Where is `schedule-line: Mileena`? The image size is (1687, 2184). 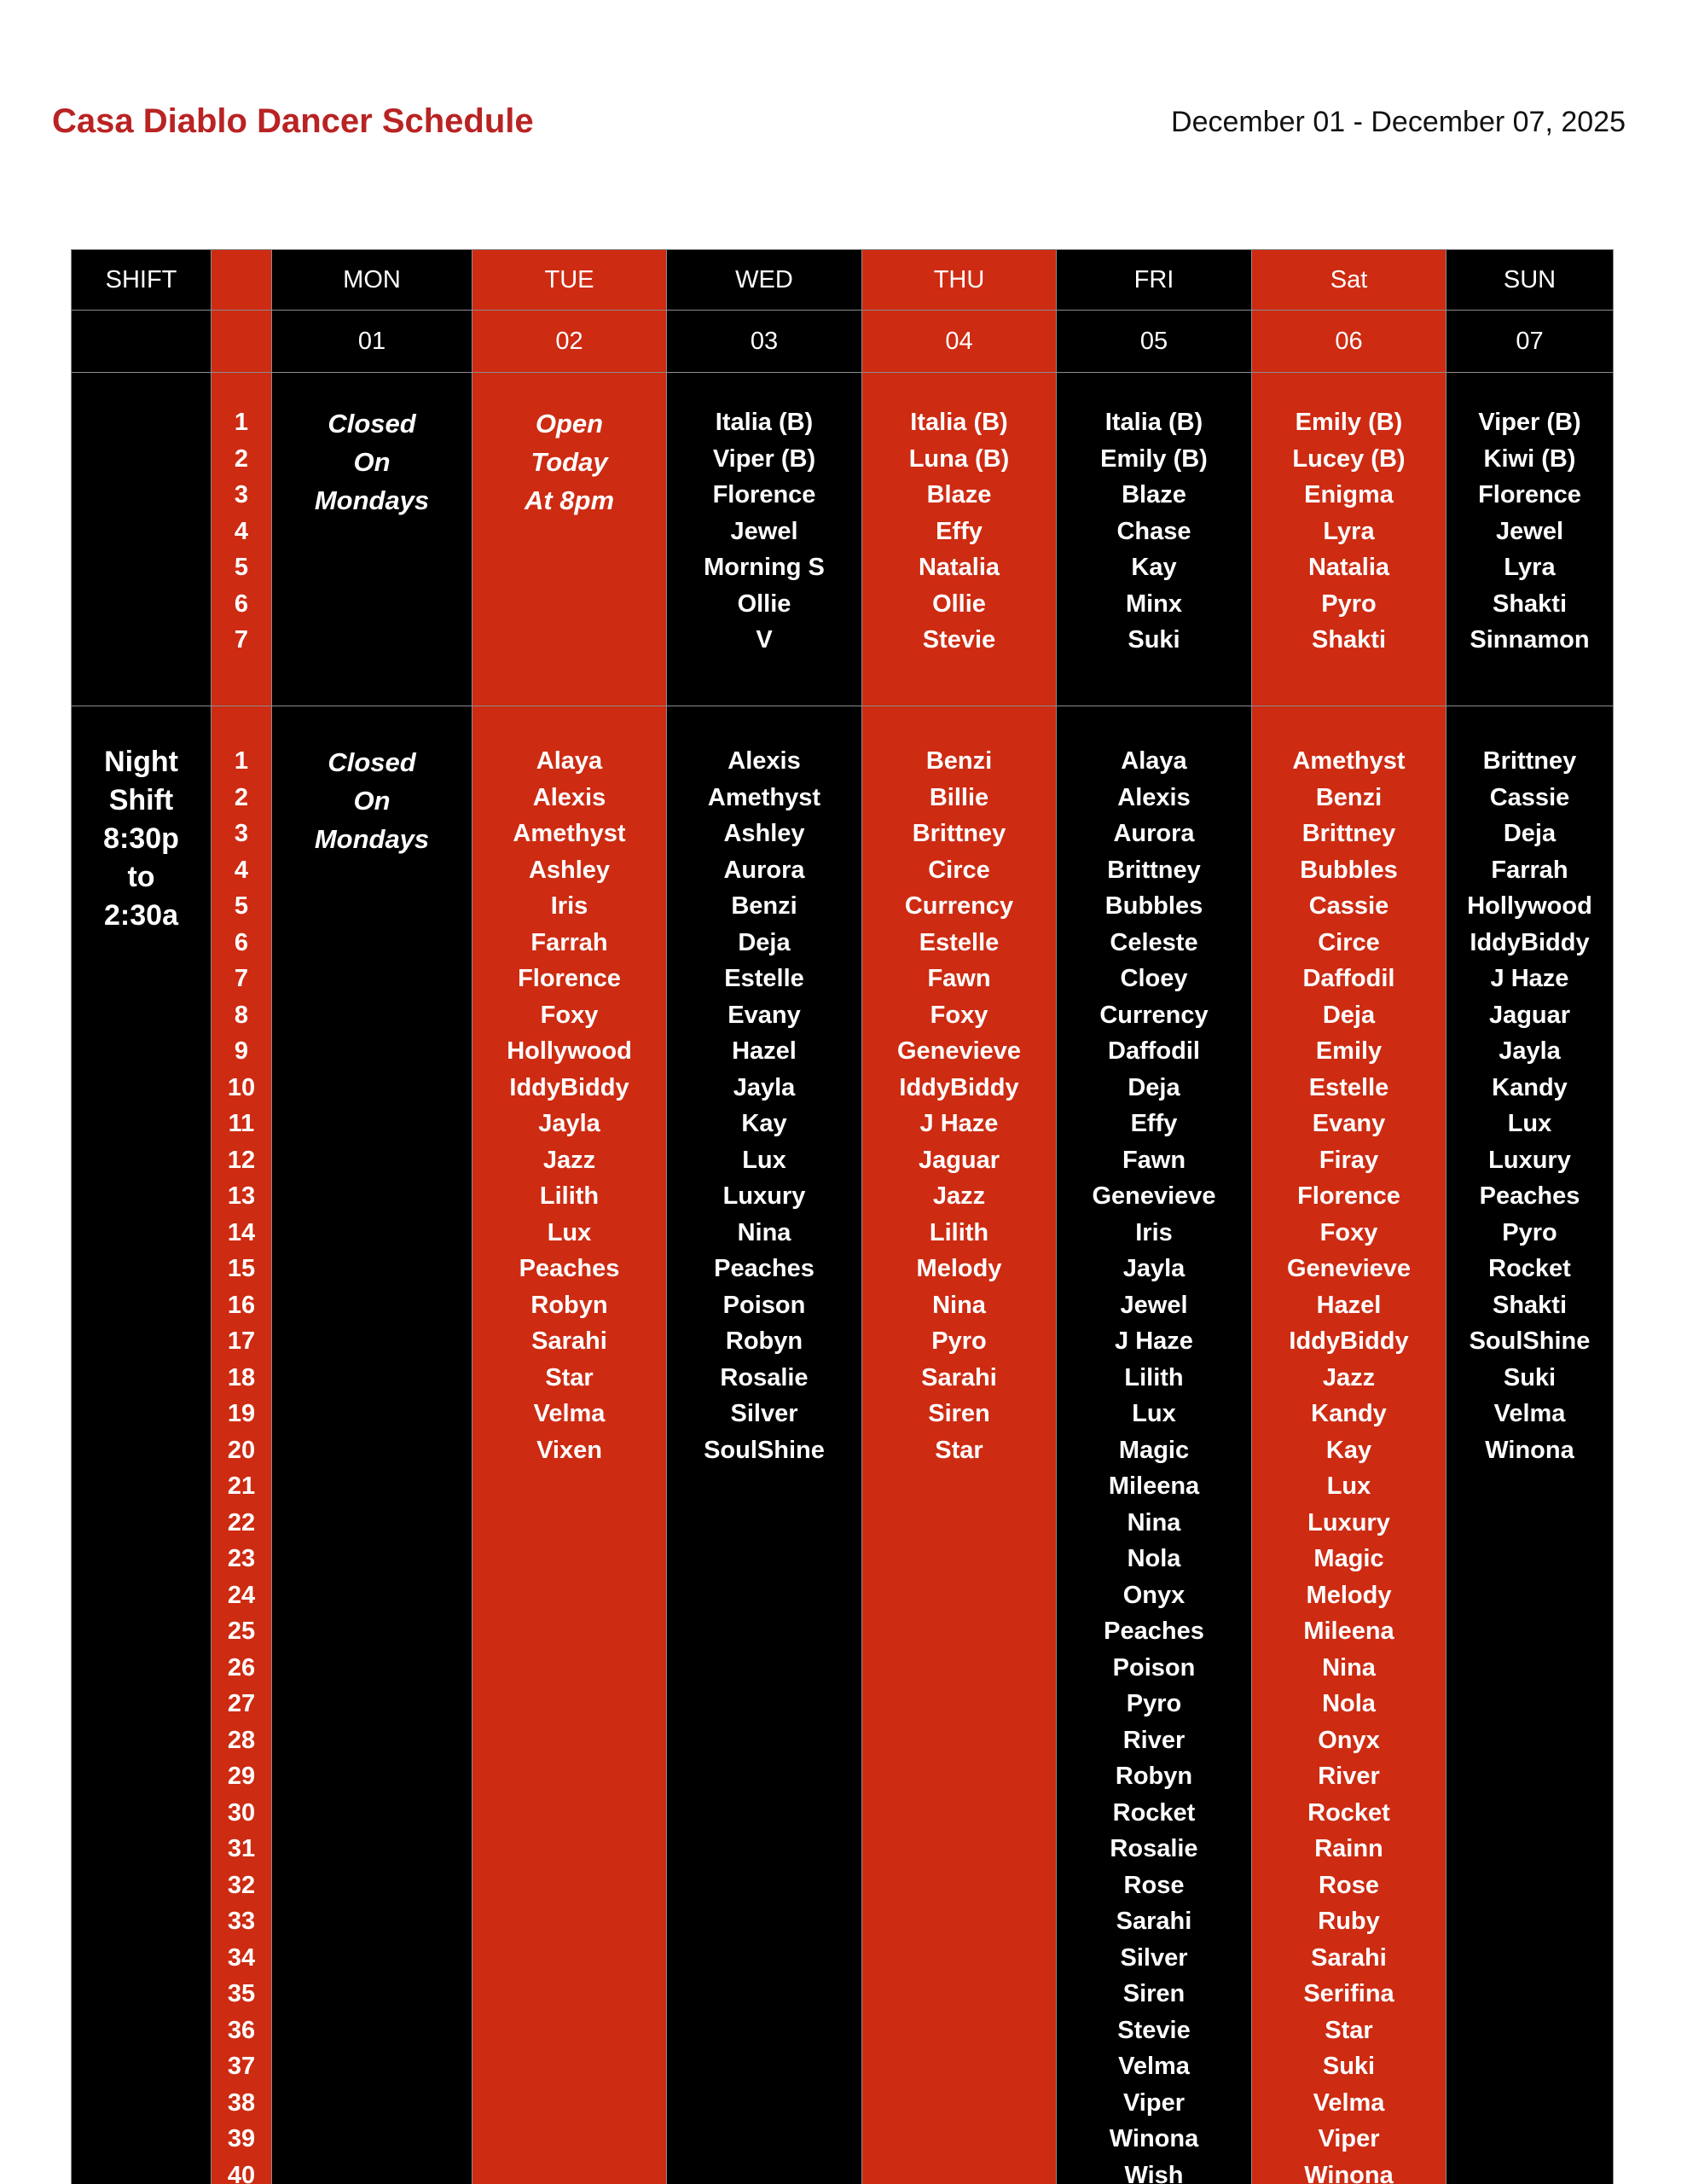 schedule-line: Mileena is located at coordinates (1154, 1486).